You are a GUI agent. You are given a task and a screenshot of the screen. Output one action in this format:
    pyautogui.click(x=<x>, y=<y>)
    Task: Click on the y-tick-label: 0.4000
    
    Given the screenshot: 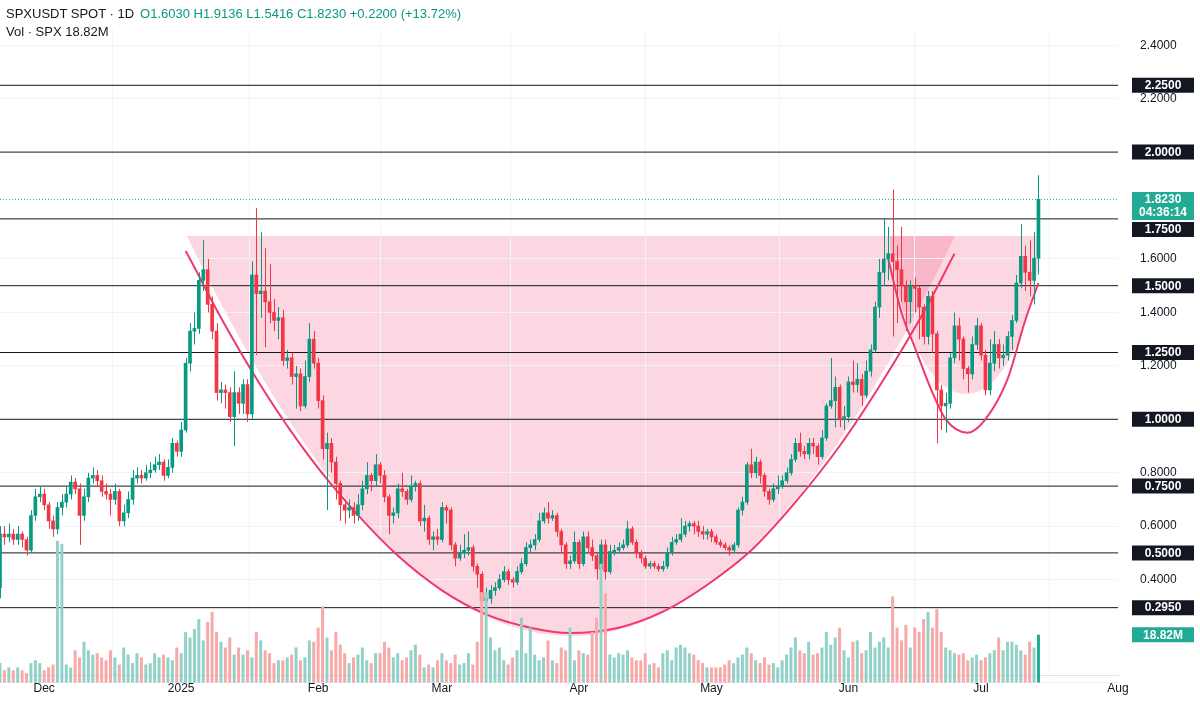 What is the action you would take?
    pyautogui.click(x=1159, y=578)
    